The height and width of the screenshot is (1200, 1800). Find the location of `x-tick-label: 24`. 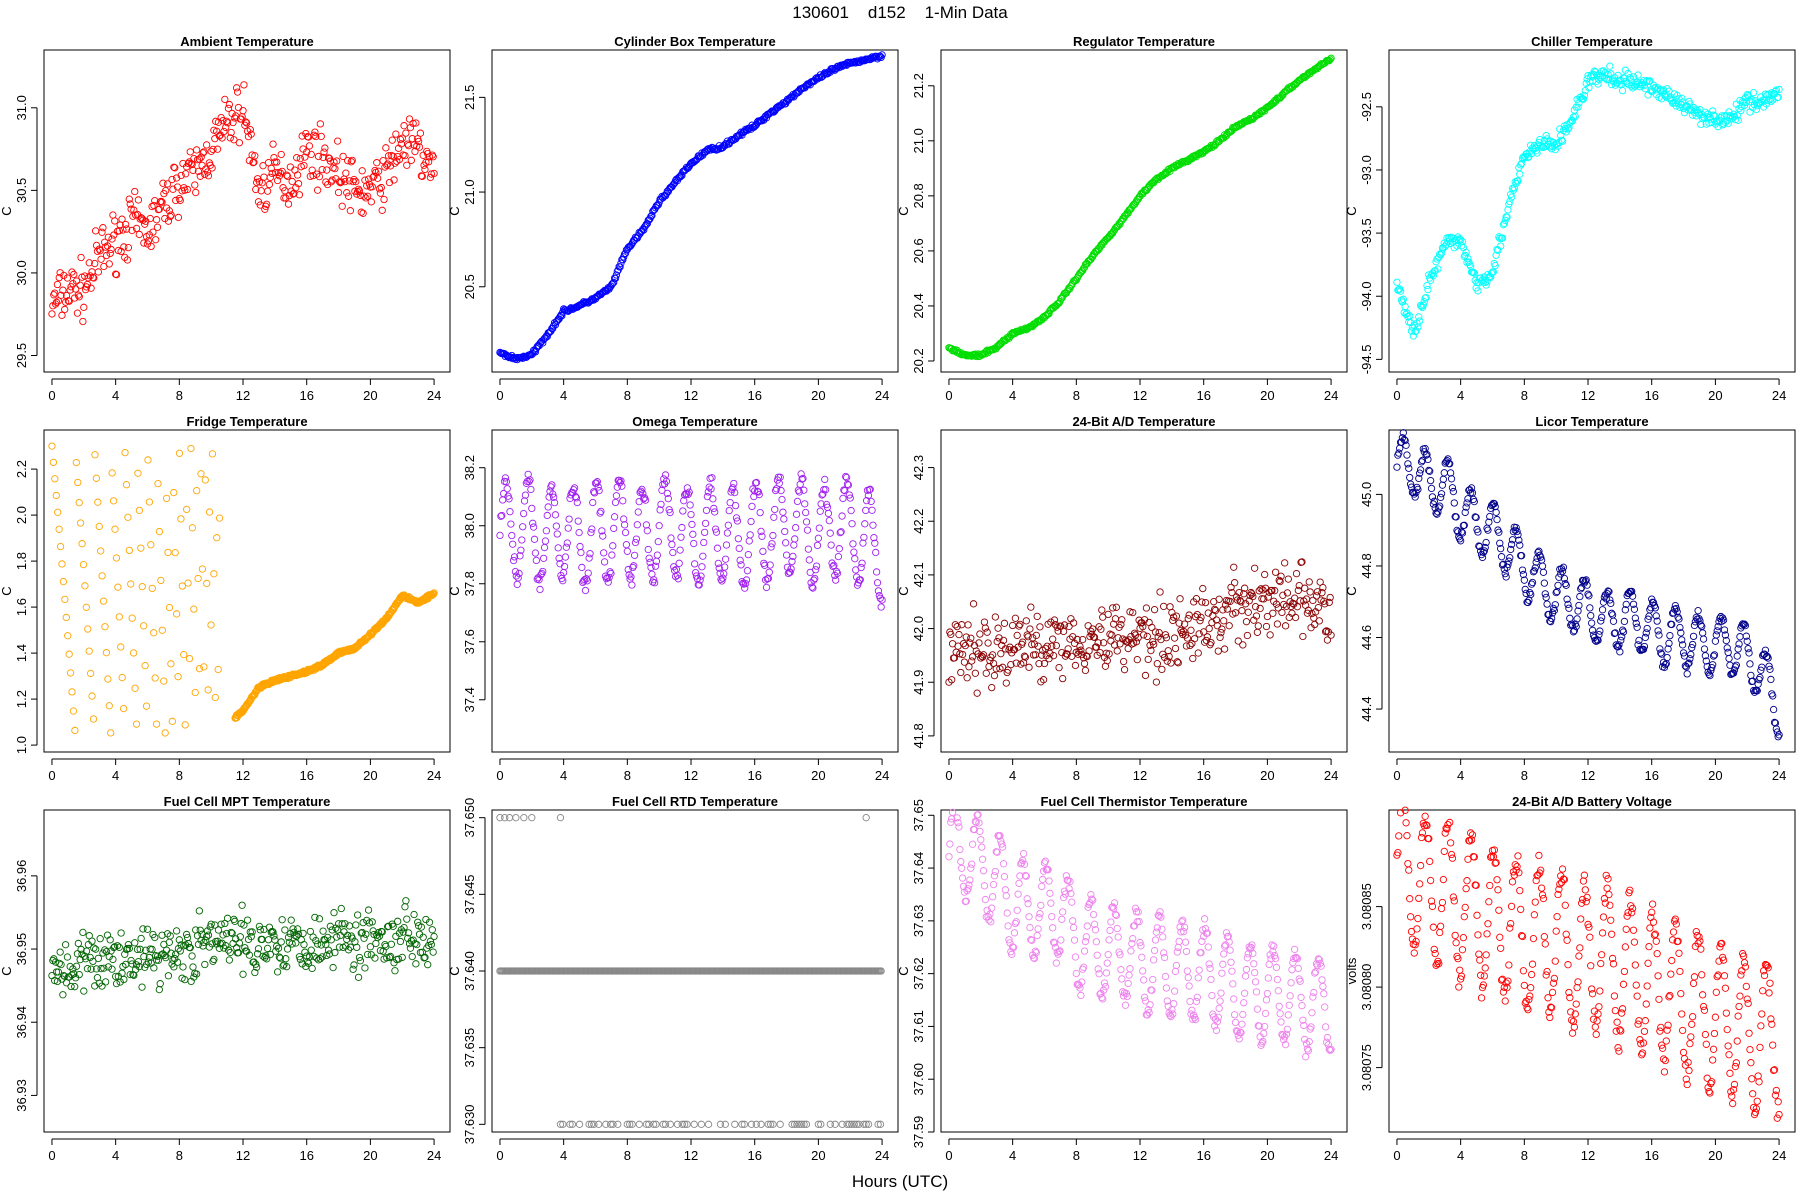

x-tick-label: 24 is located at coordinates (434, 1155).